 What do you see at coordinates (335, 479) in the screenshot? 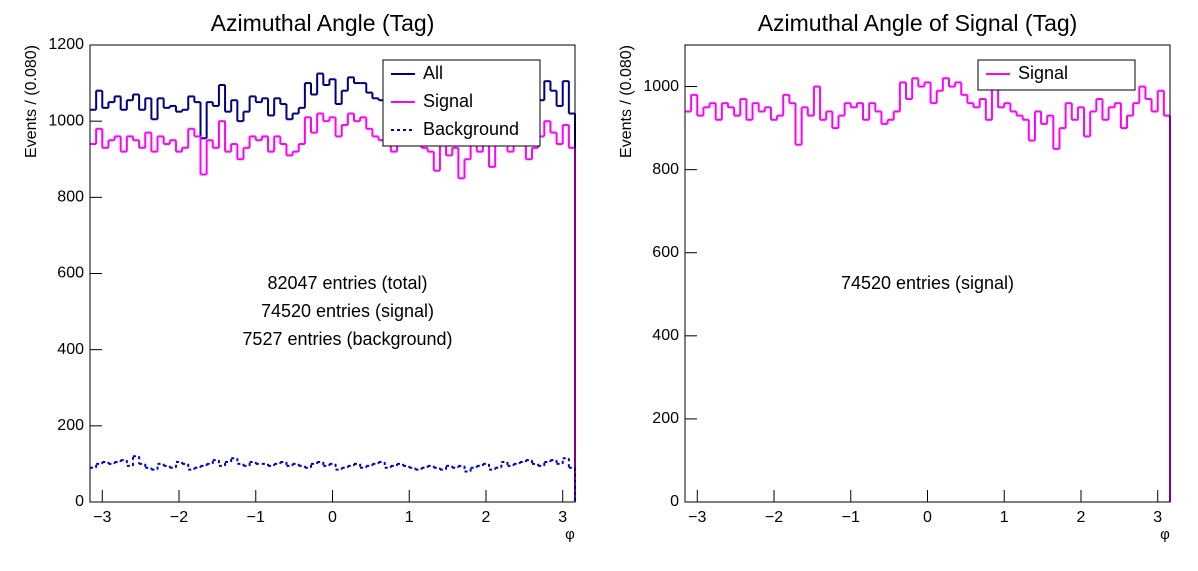
I see `histogram-step` at bounding box center [335, 479].